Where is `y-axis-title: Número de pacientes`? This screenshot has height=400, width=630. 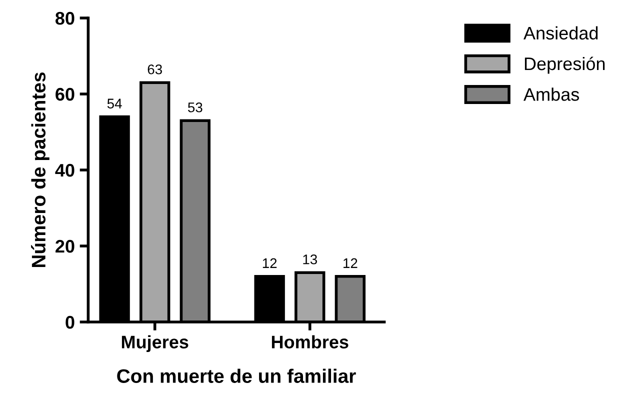 y-axis-title: Número de pacientes is located at coordinates (40, 170).